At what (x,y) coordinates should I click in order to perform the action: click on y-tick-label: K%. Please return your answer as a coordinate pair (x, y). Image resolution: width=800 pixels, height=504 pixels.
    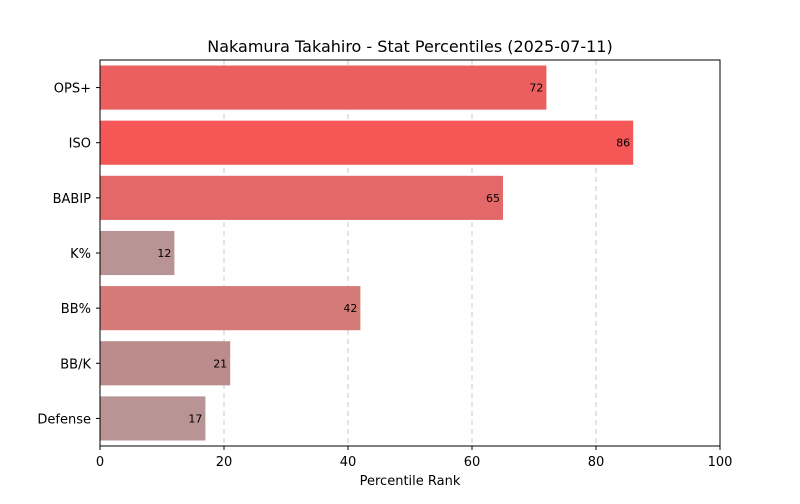
    Looking at the image, I should click on (80, 254).